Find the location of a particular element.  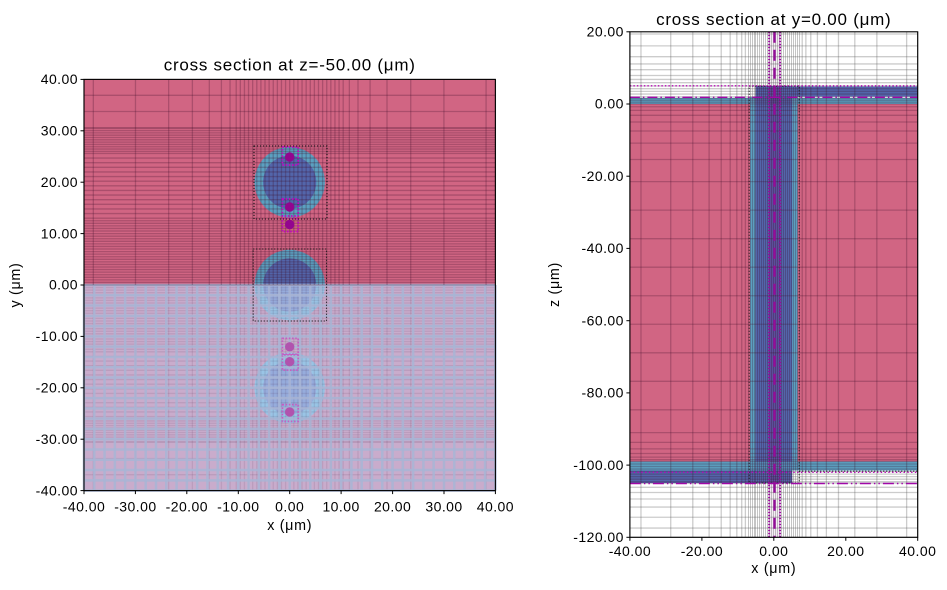

svg-text: y (μm) is located at coordinates (16, 285).